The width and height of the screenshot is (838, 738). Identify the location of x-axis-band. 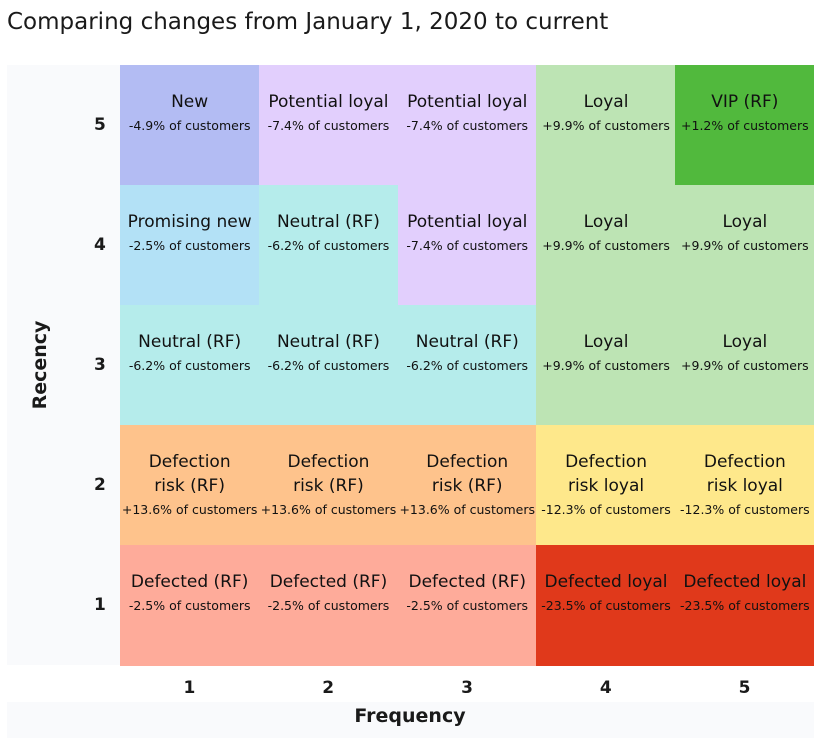
(410, 720).